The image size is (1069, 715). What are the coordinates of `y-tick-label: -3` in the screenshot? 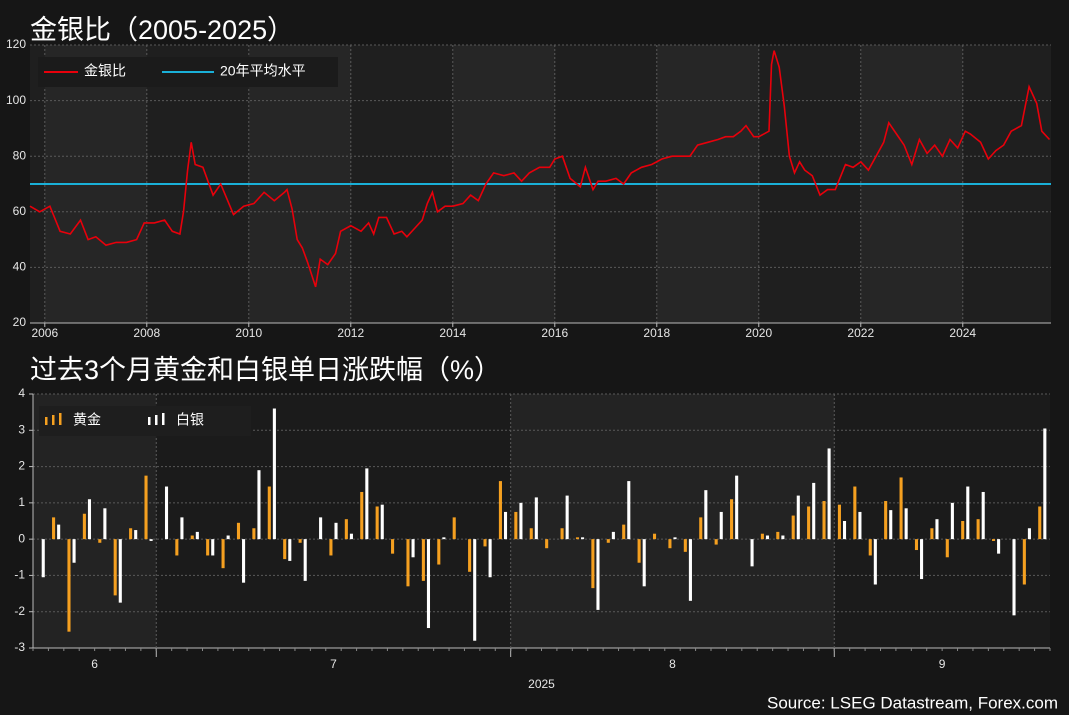 It's located at (19, 647).